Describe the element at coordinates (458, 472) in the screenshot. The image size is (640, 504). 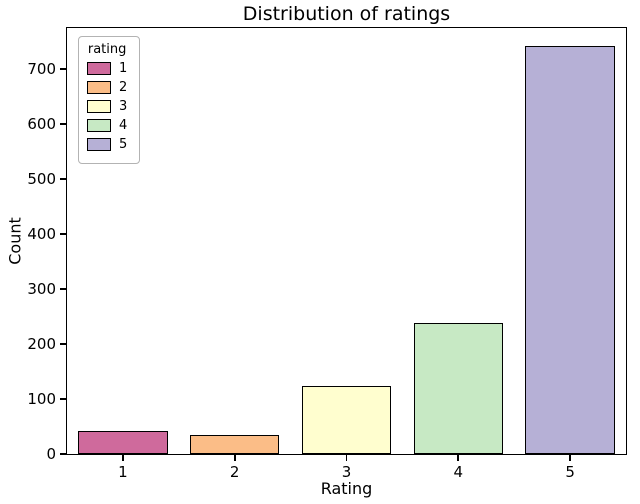
I see `x-tick-label: 4` at that location.